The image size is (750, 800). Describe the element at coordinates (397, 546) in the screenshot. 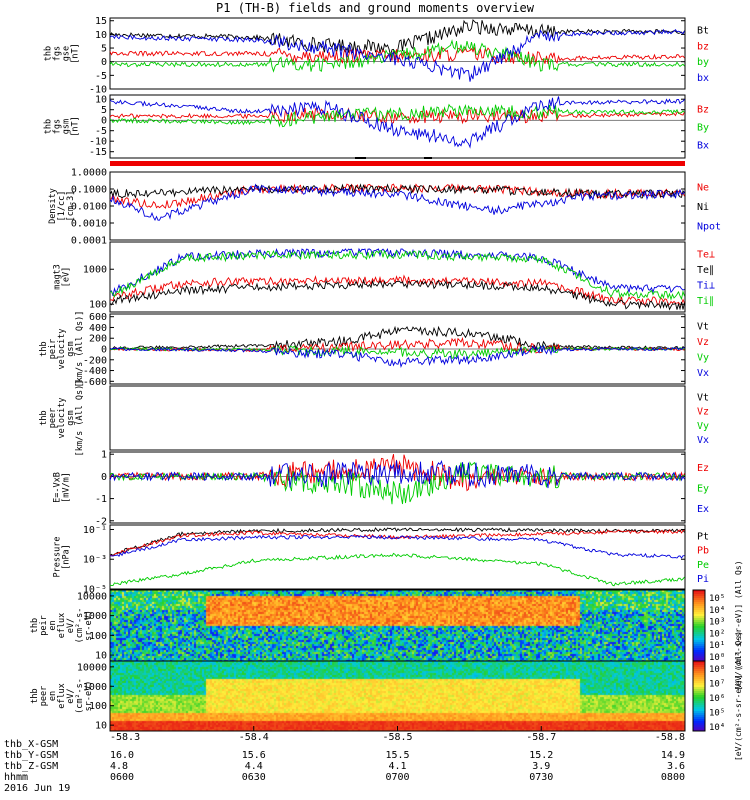

I see `series-Pi` at that location.